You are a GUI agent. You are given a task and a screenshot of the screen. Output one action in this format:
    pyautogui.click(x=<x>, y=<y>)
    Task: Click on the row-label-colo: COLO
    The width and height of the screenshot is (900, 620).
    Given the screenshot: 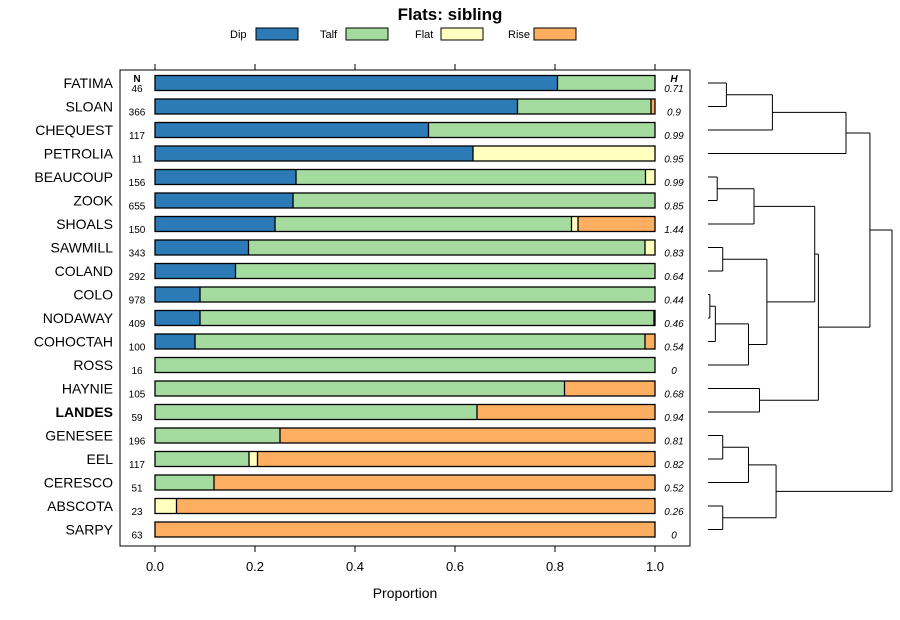 What is the action you would take?
    pyautogui.click(x=93, y=295)
    